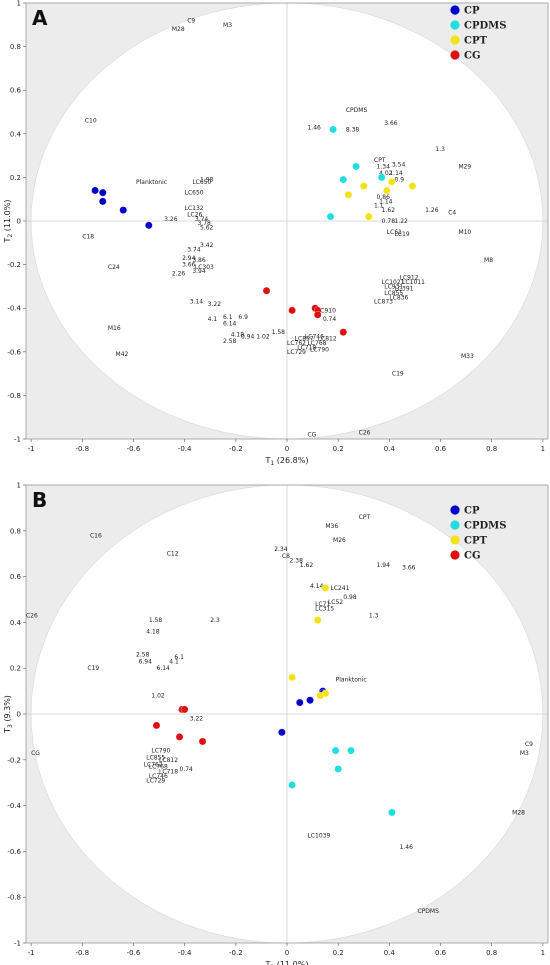 The width and height of the screenshot is (550, 965). Describe the element at coordinates (543, 449) in the screenshot. I see `x-tick-label: 1` at that location.